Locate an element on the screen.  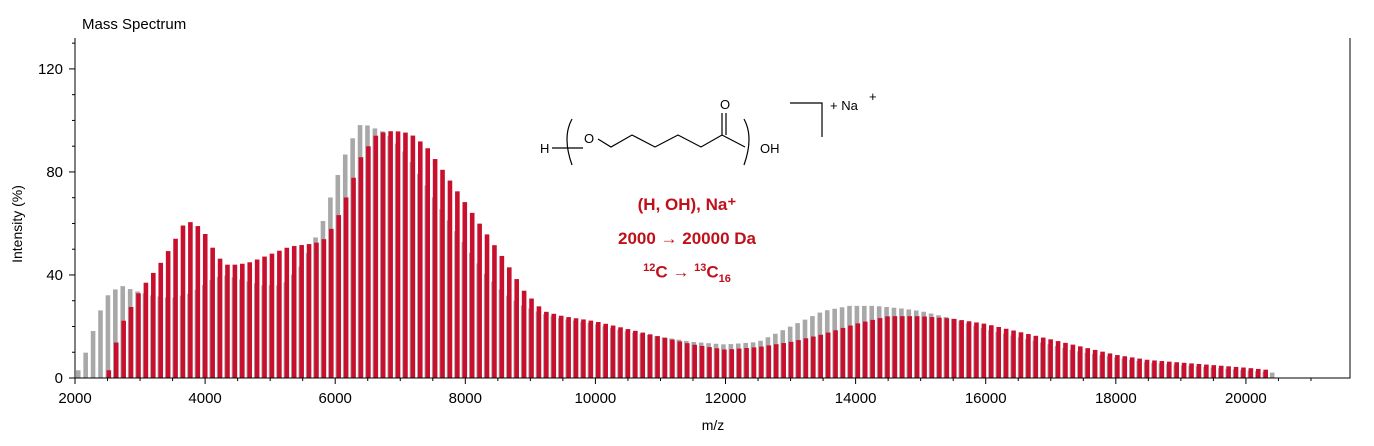
x-tick-label: 8000 is located at coordinates (465, 398).